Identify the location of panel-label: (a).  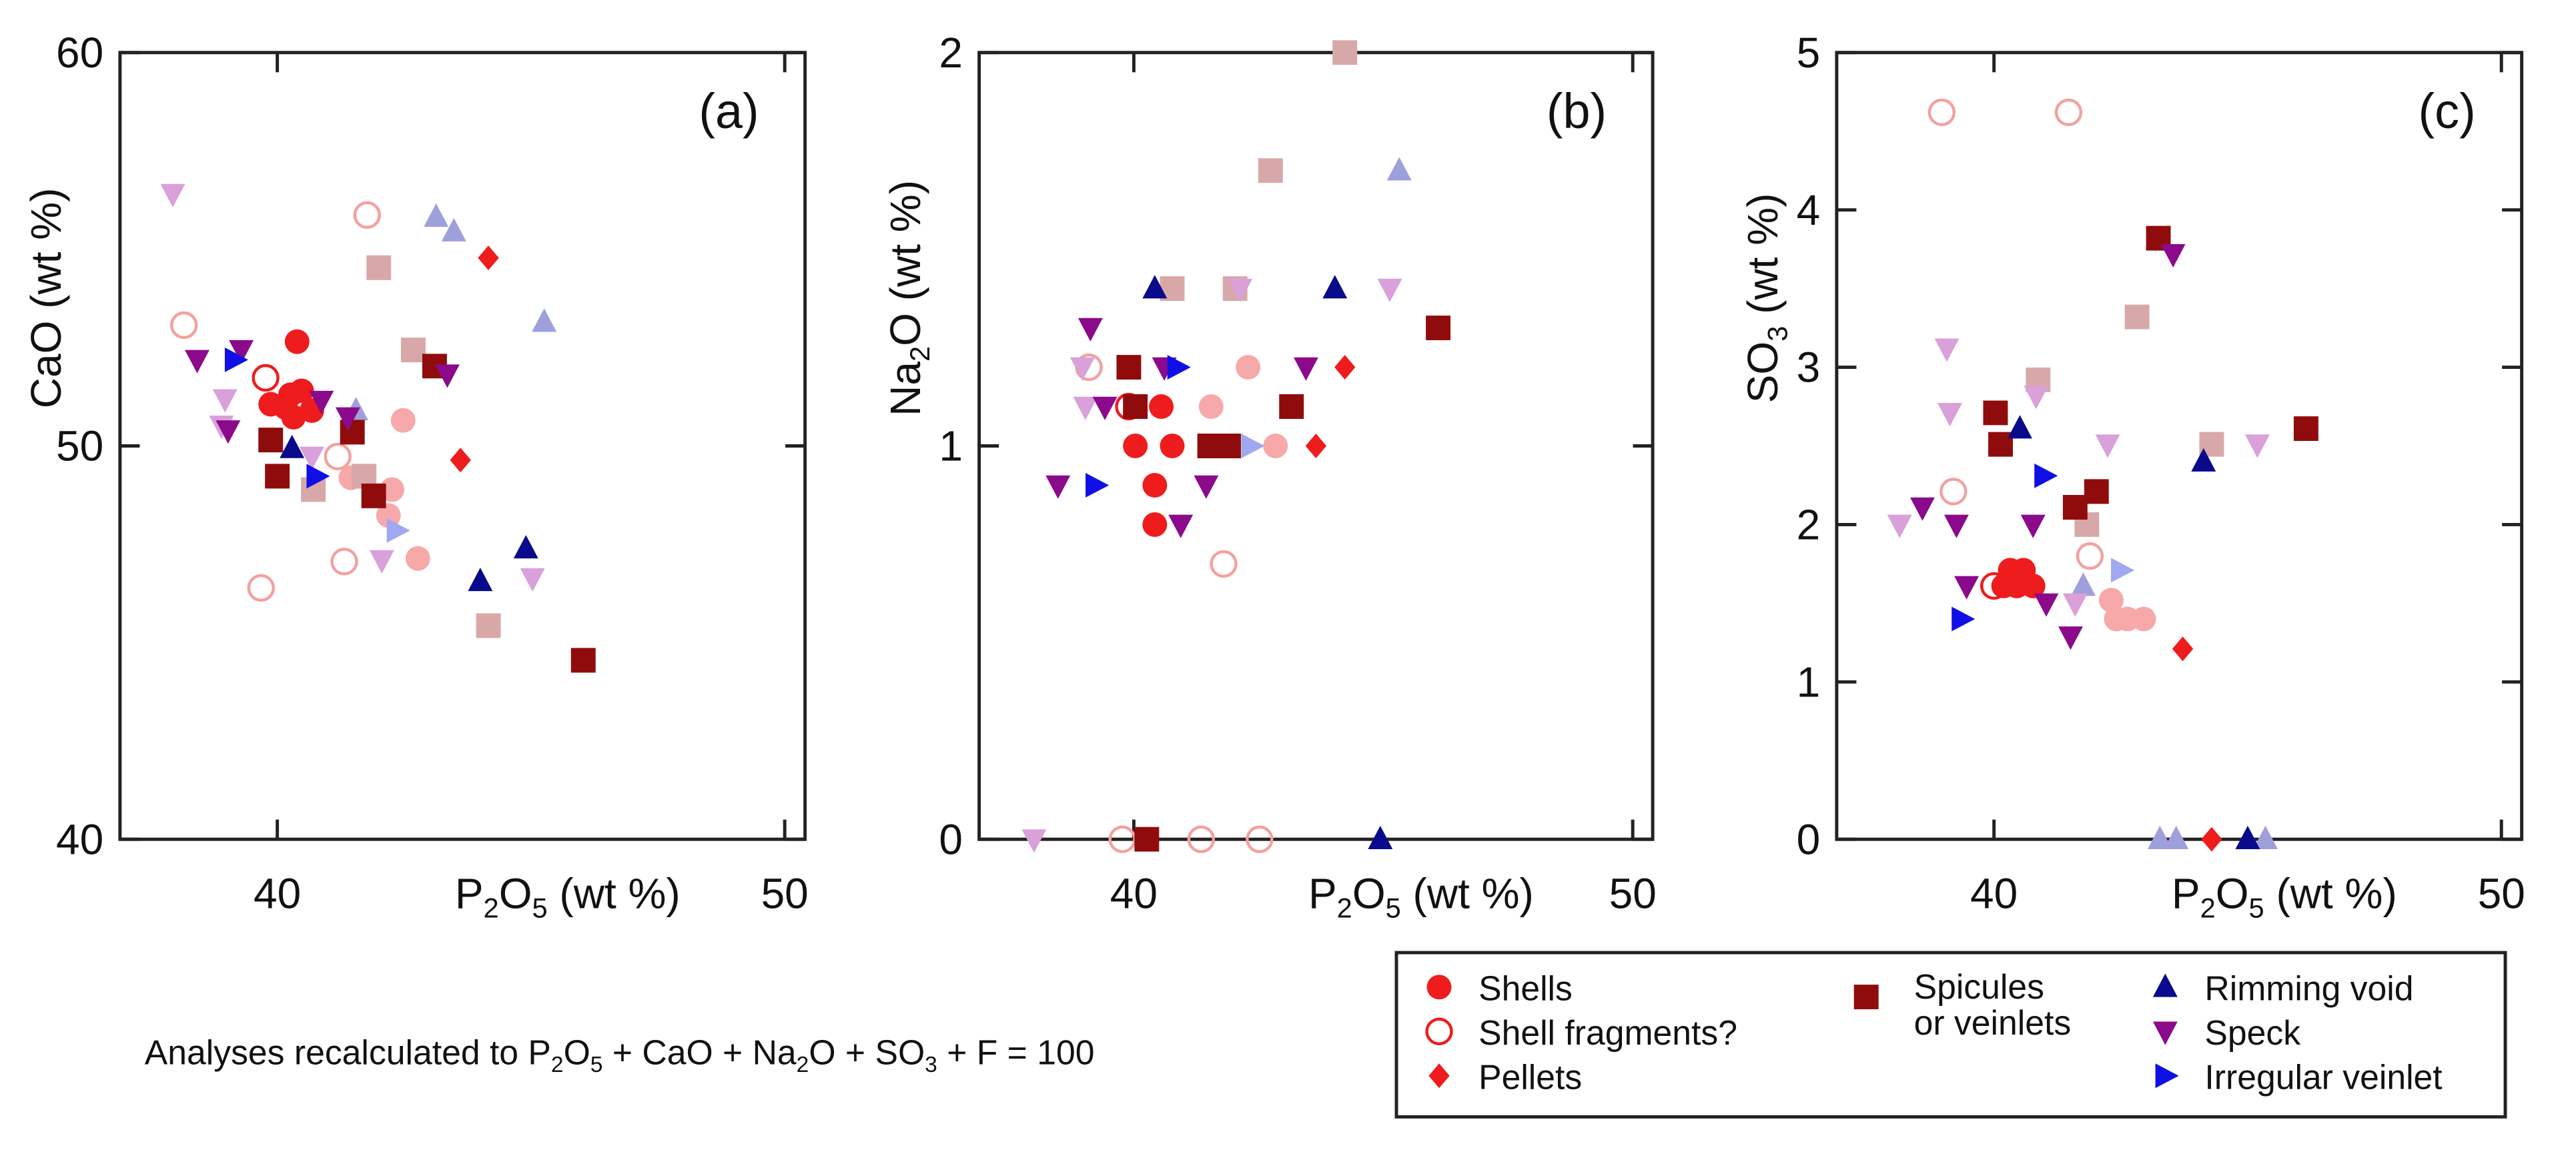
(729, 111).